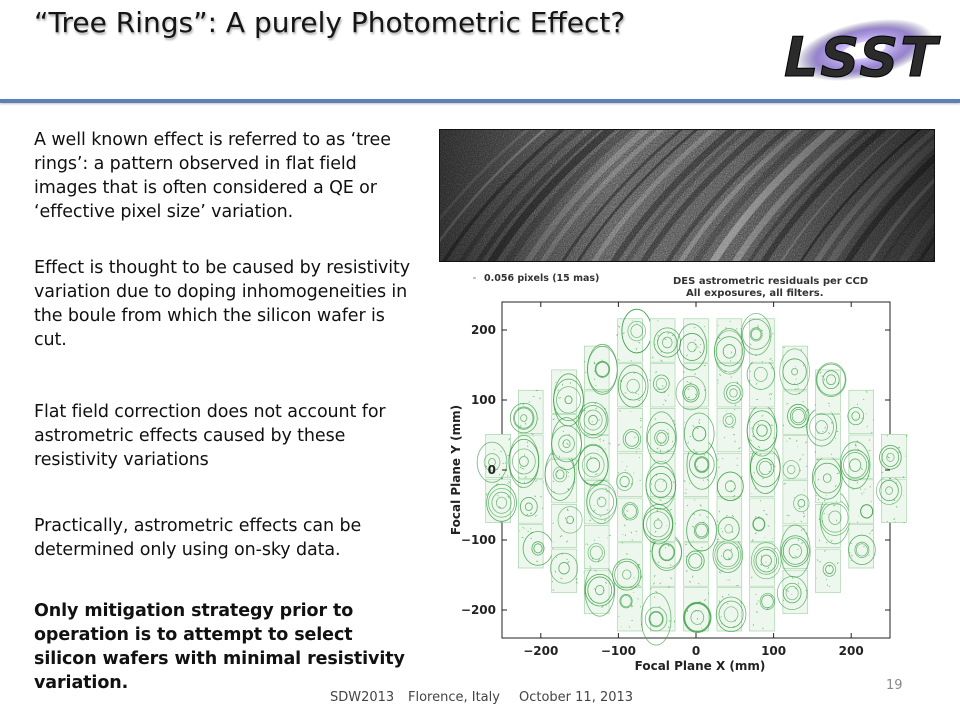 This screenshot has width=960, height=720. I want to click on y-tick-label: −100, so click(478, 540).